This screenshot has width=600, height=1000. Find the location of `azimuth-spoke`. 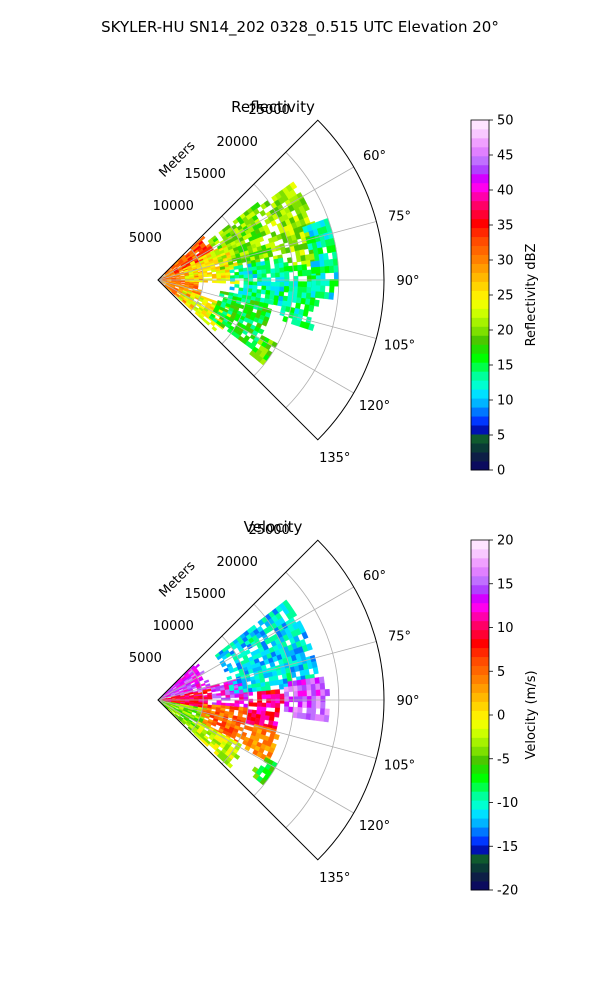

azimuth-spoke is located at coordinates (267, 309).